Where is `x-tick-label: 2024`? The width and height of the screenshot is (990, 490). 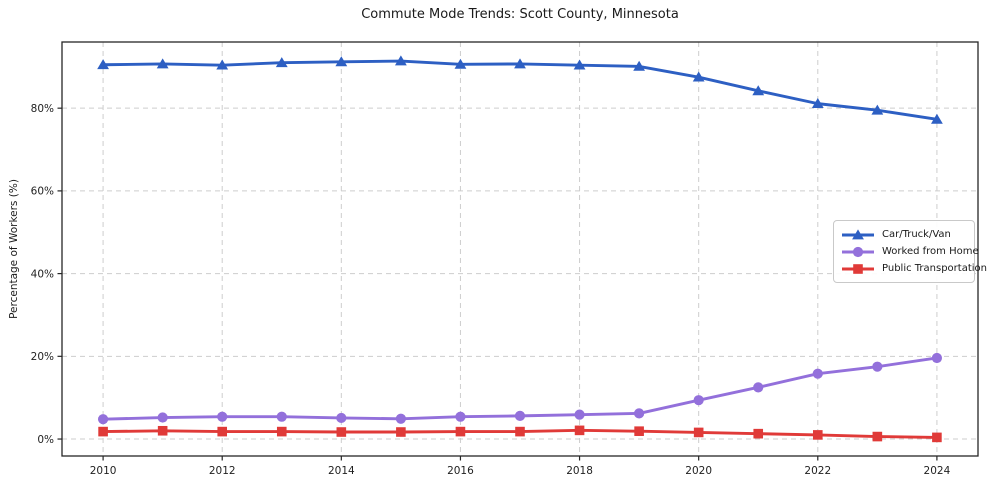
x-tick-label: 2024 is located at coordinates (937, 471).